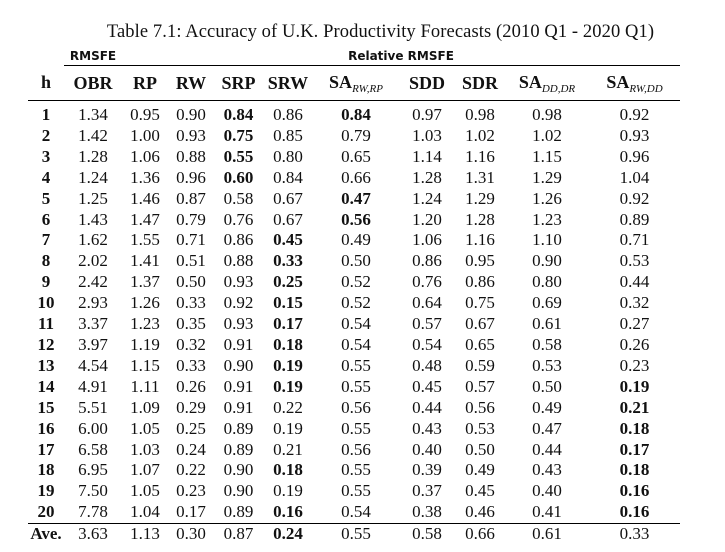 Image resolution: width=725 pixels, height=552 pixels. What do you see at coordinates (480, 491) in the screenshot?
I see `value-cell-sdr: 0.45` at bounding box center [480, 491].